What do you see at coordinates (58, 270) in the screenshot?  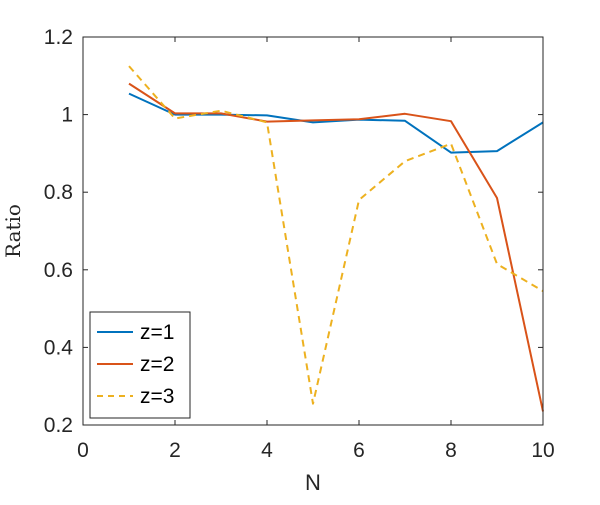 I see `y-tick-label: 0.6` at bounding box center [58, 270].